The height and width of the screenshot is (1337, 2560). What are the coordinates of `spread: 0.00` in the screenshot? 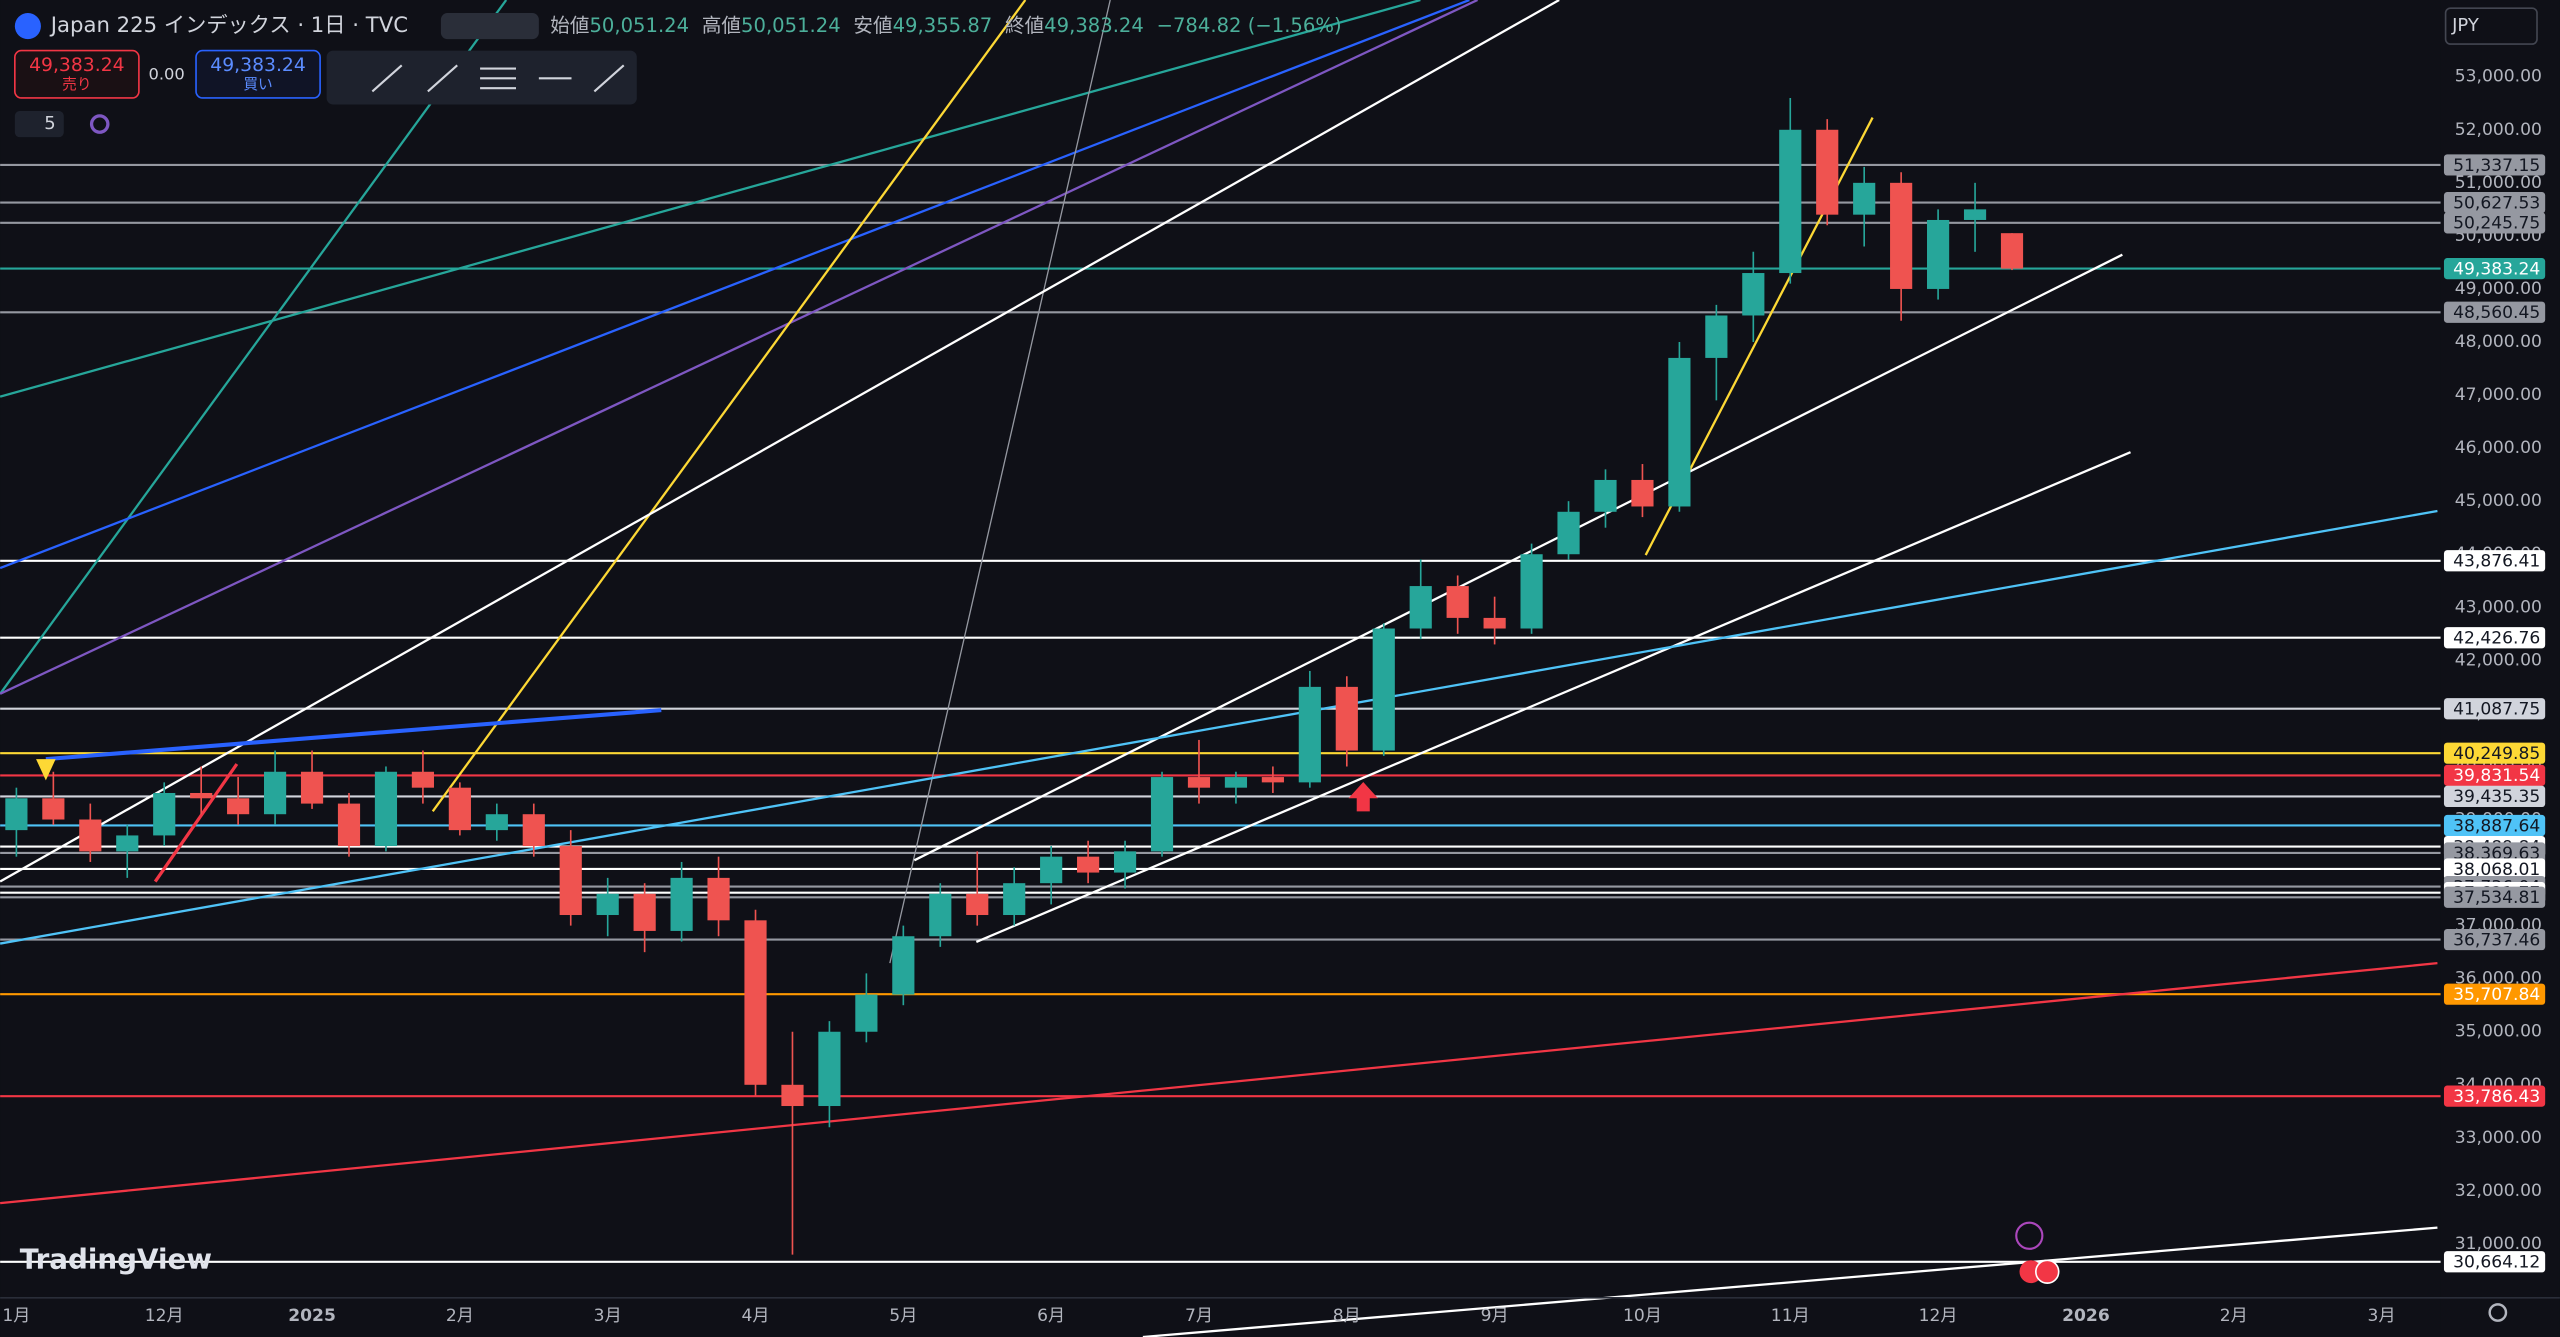 It's located at (166, 74).